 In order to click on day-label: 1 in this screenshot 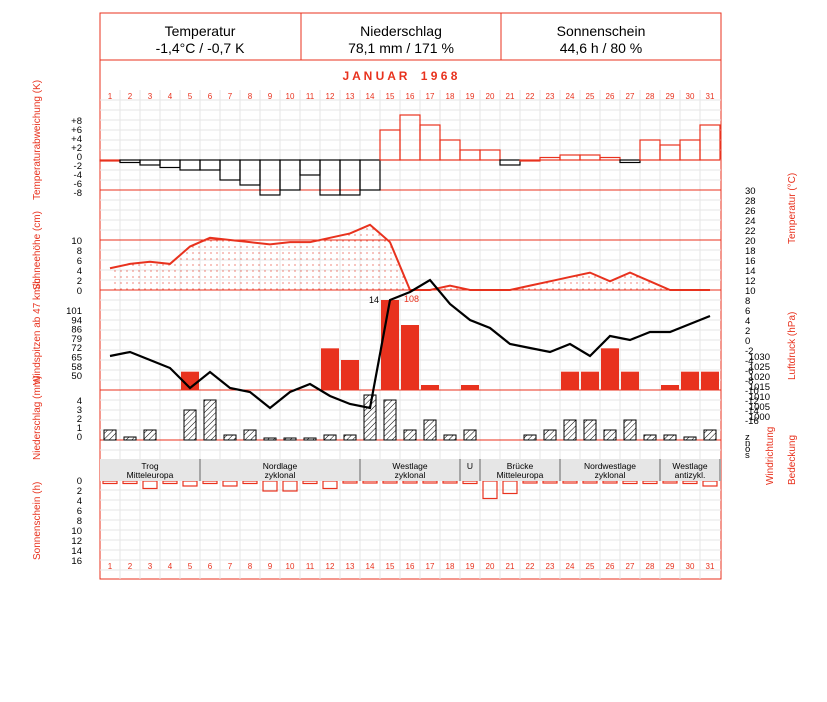, I will do `click(110, 566)`.